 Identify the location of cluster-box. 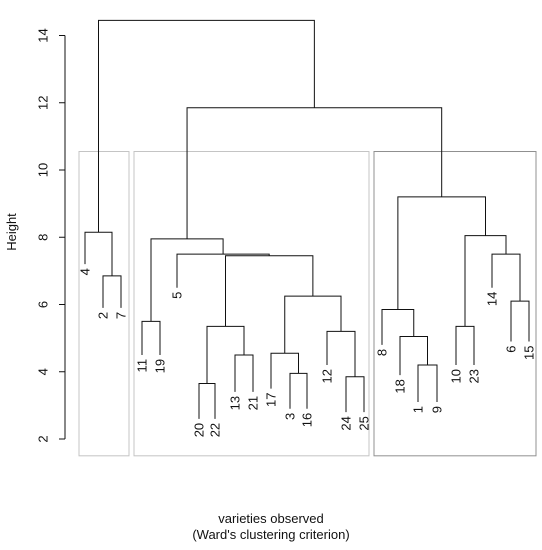
(104, 304).